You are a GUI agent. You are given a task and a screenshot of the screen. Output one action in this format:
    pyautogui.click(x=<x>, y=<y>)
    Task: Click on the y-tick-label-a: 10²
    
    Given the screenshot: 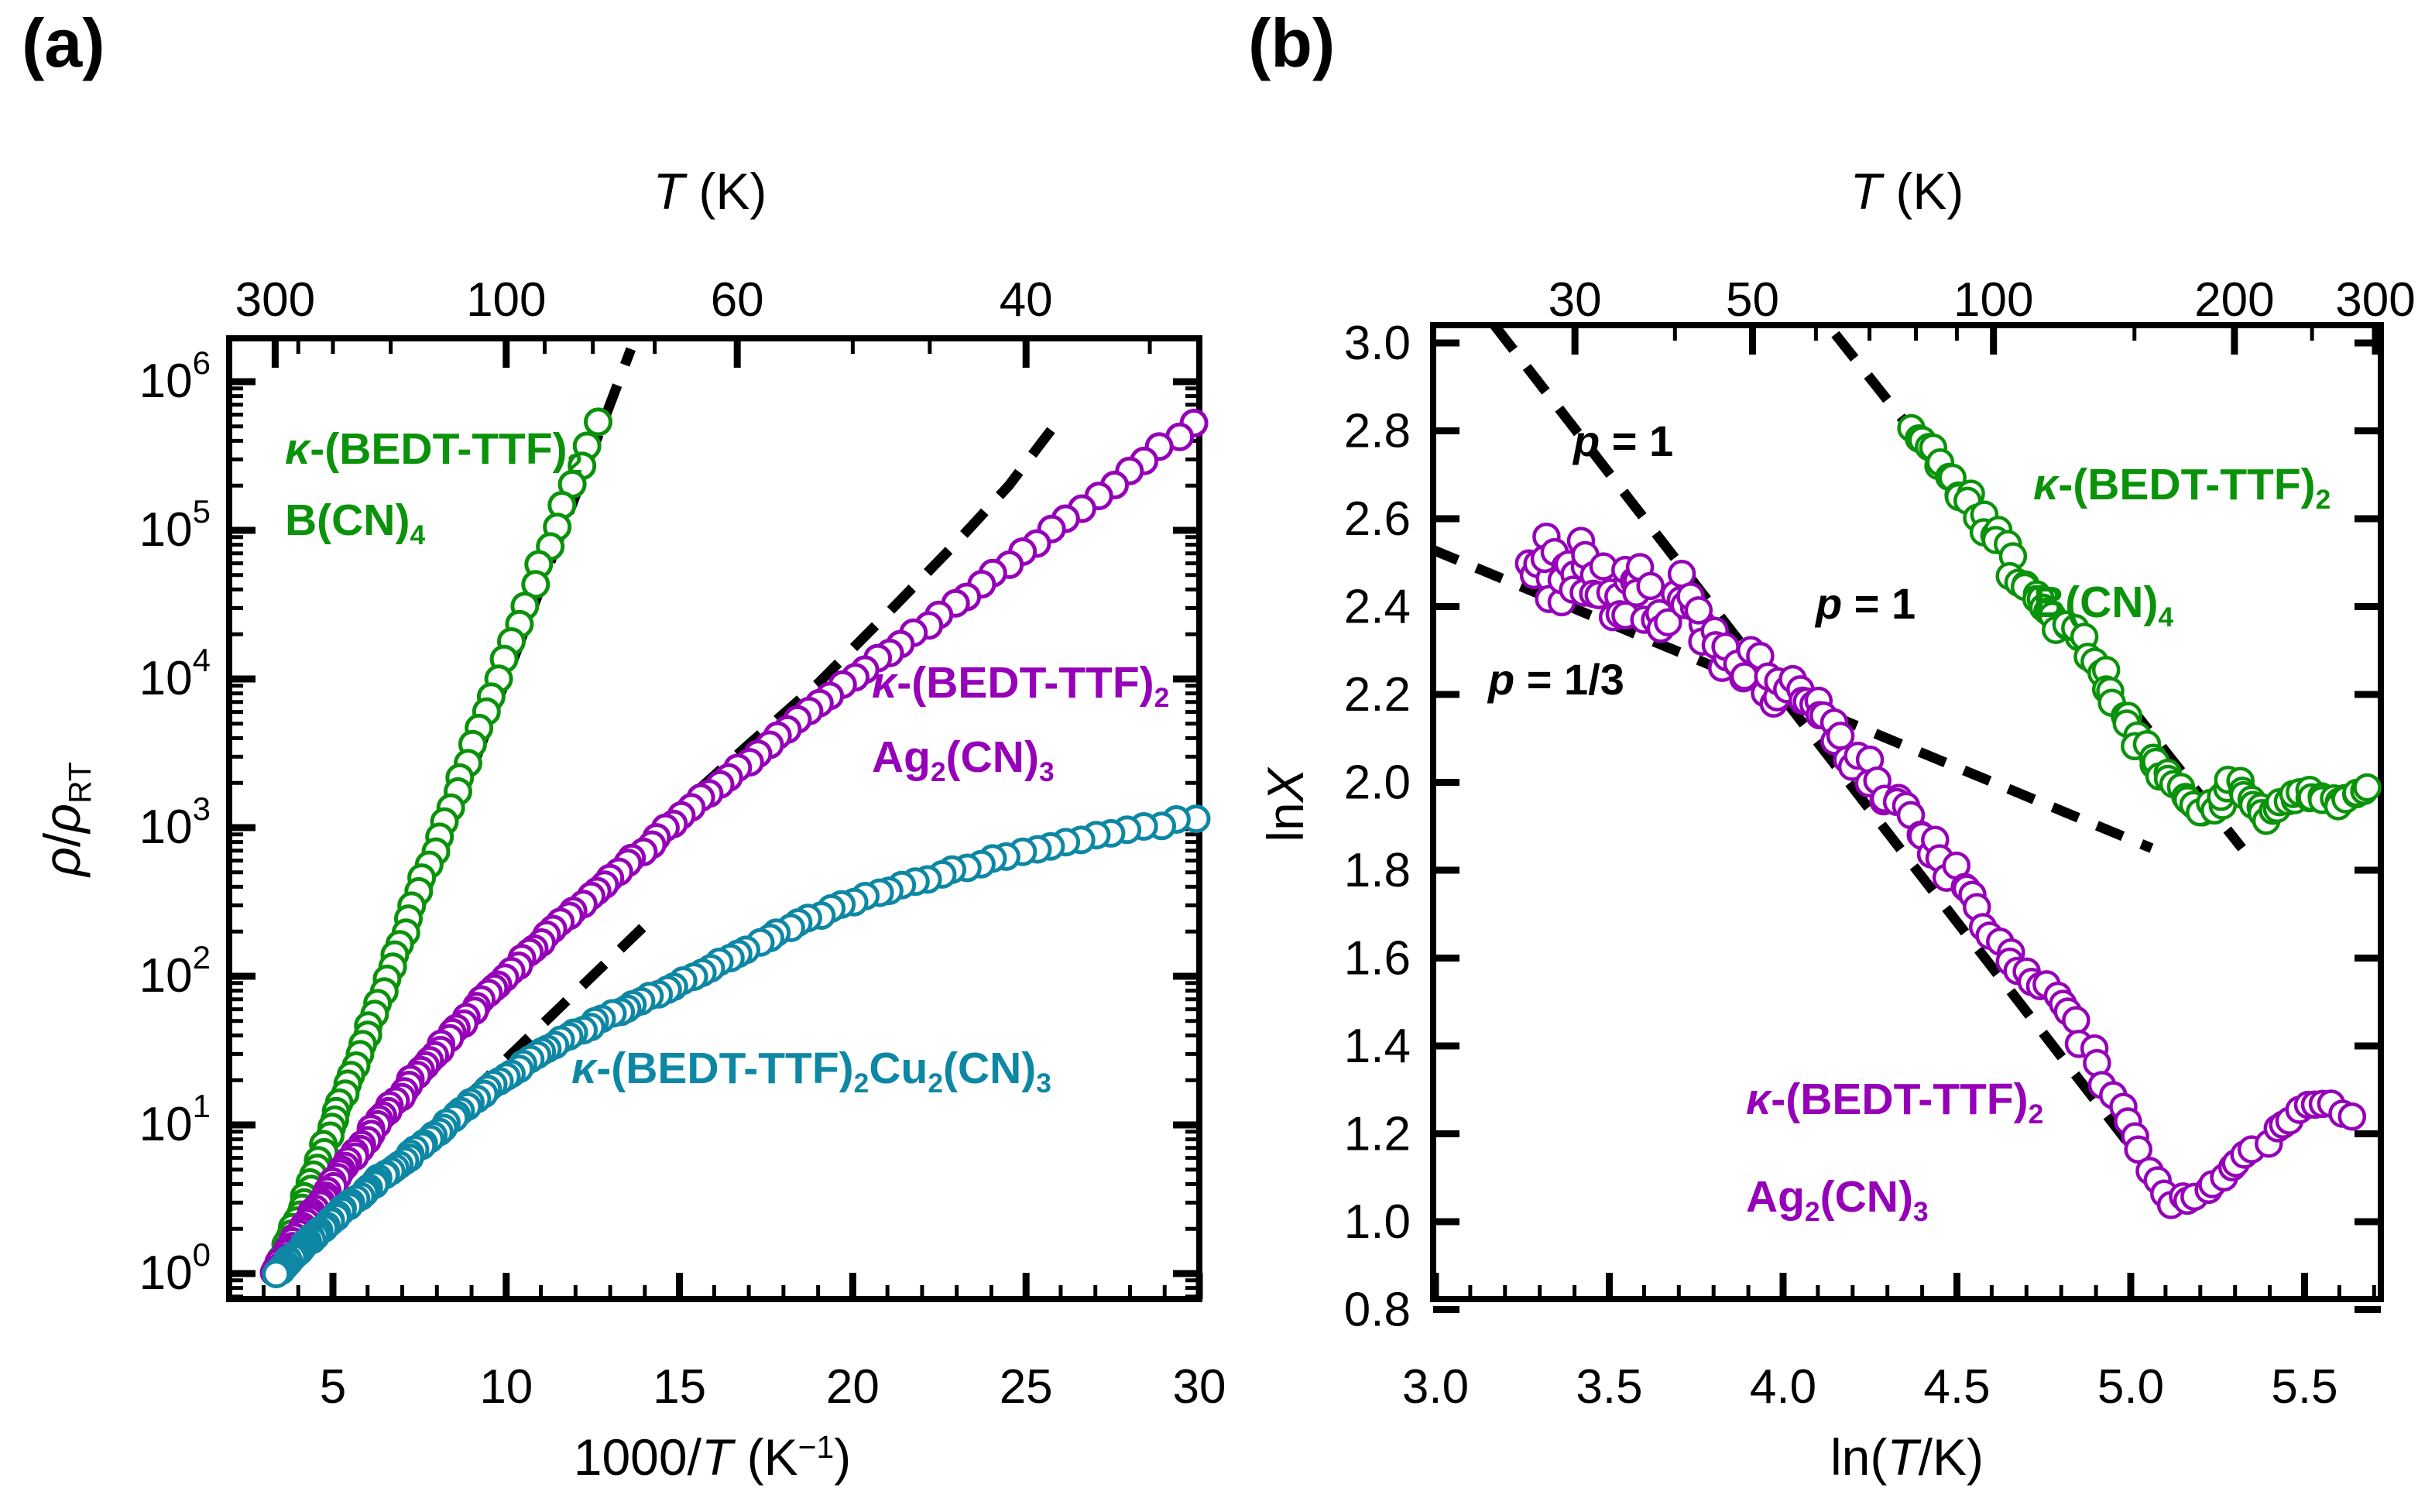 What is the action you would take?
    pyautogui.click(x=175, y=971)
    